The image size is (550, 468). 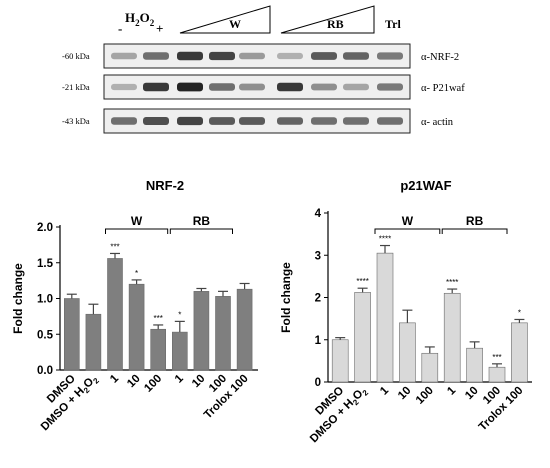 I want to click on w-group-label: W, so click(x=235, y=24).